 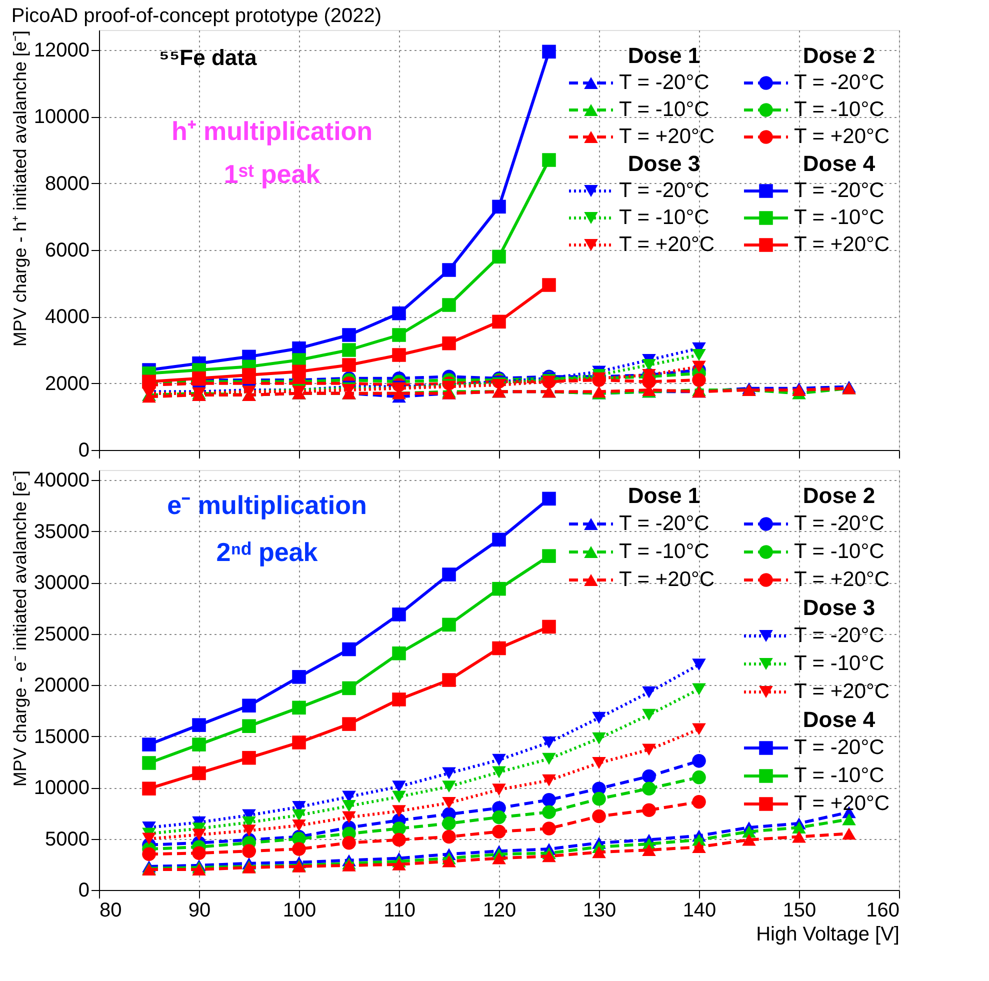 I want to click on y-tick-label: 25000, so click(x=62, y=634).